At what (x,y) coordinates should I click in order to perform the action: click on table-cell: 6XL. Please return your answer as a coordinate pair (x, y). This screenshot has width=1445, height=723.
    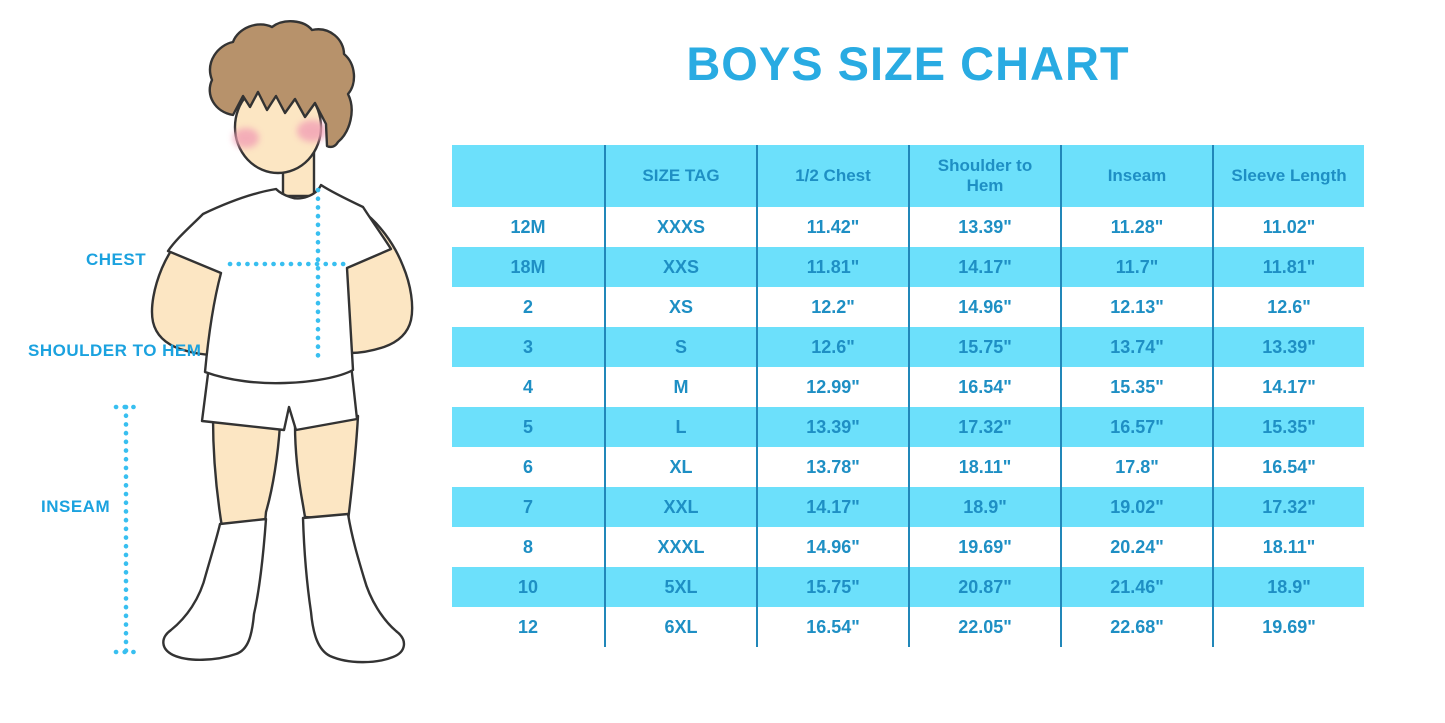
    Looking at the image, I should click on (680, 627).